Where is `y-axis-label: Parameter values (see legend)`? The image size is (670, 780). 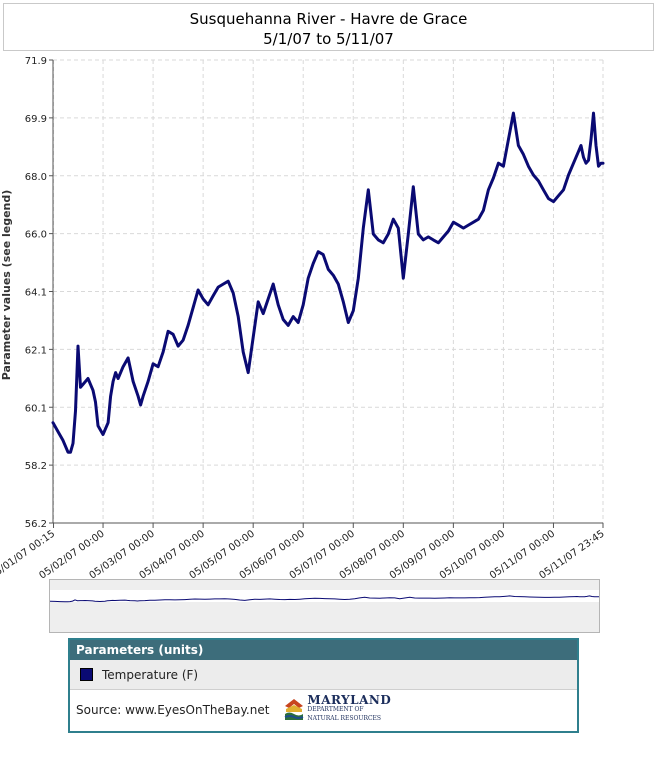 y-axis-label: Parameter values (see legend) is located at coordinates (6, 285).